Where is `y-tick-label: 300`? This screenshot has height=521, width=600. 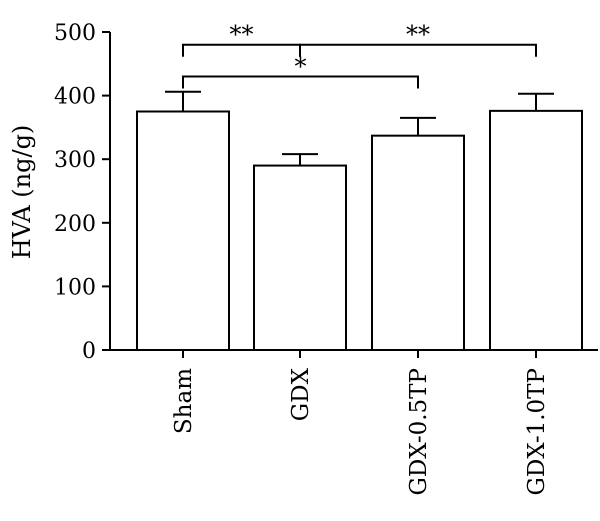 y-tick-label: 300 is located at coordinates (75, 160).